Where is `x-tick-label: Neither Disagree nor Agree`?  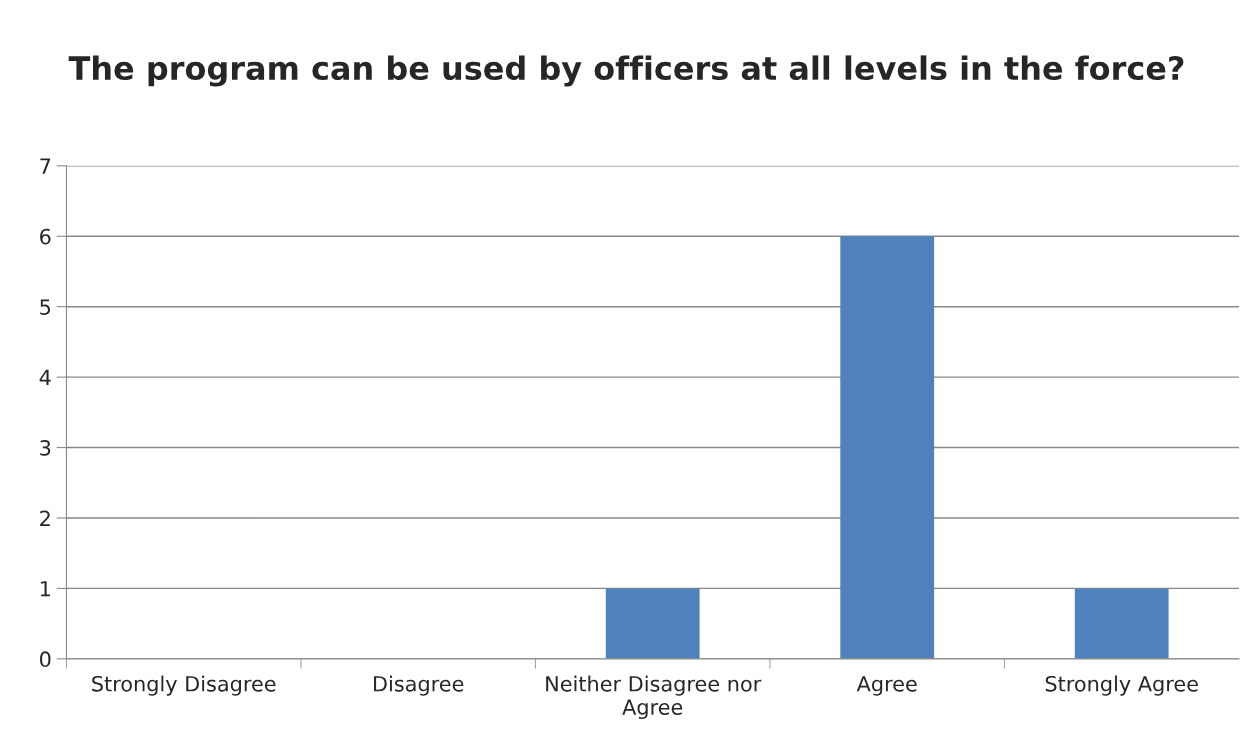 x-tick-label: Neither Disagree nor Agree is located at coordinates (654, 697).